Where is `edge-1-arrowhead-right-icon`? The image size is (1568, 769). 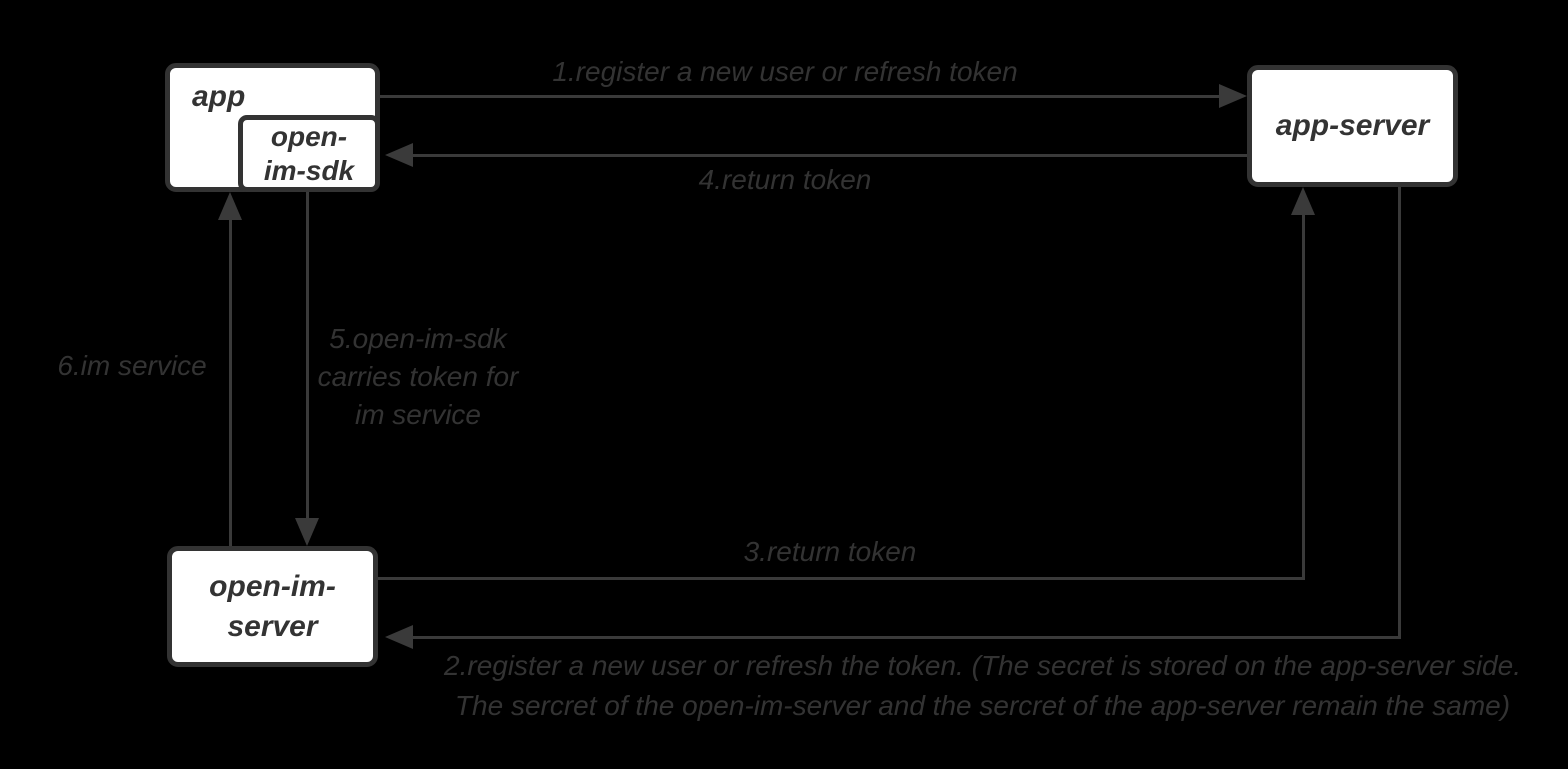
edge-1-arrowhead-right-icon is located at coordinates (1233, 96).